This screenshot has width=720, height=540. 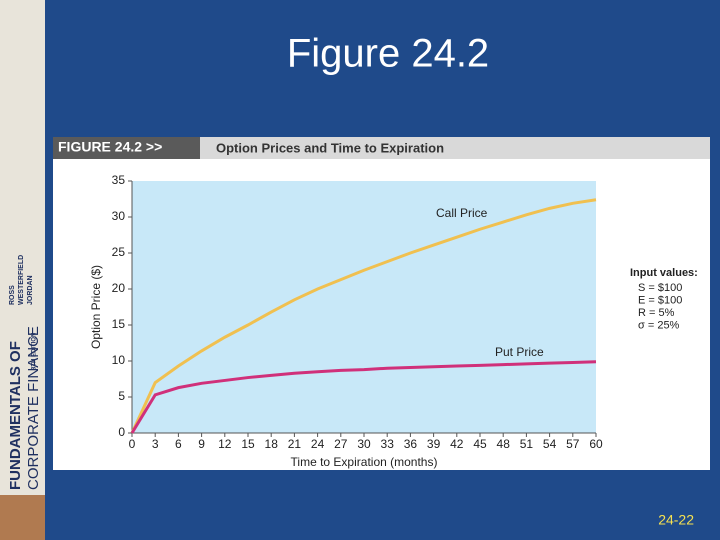 I want to click on y-tick-label: 15, so click(x=119, y=324).